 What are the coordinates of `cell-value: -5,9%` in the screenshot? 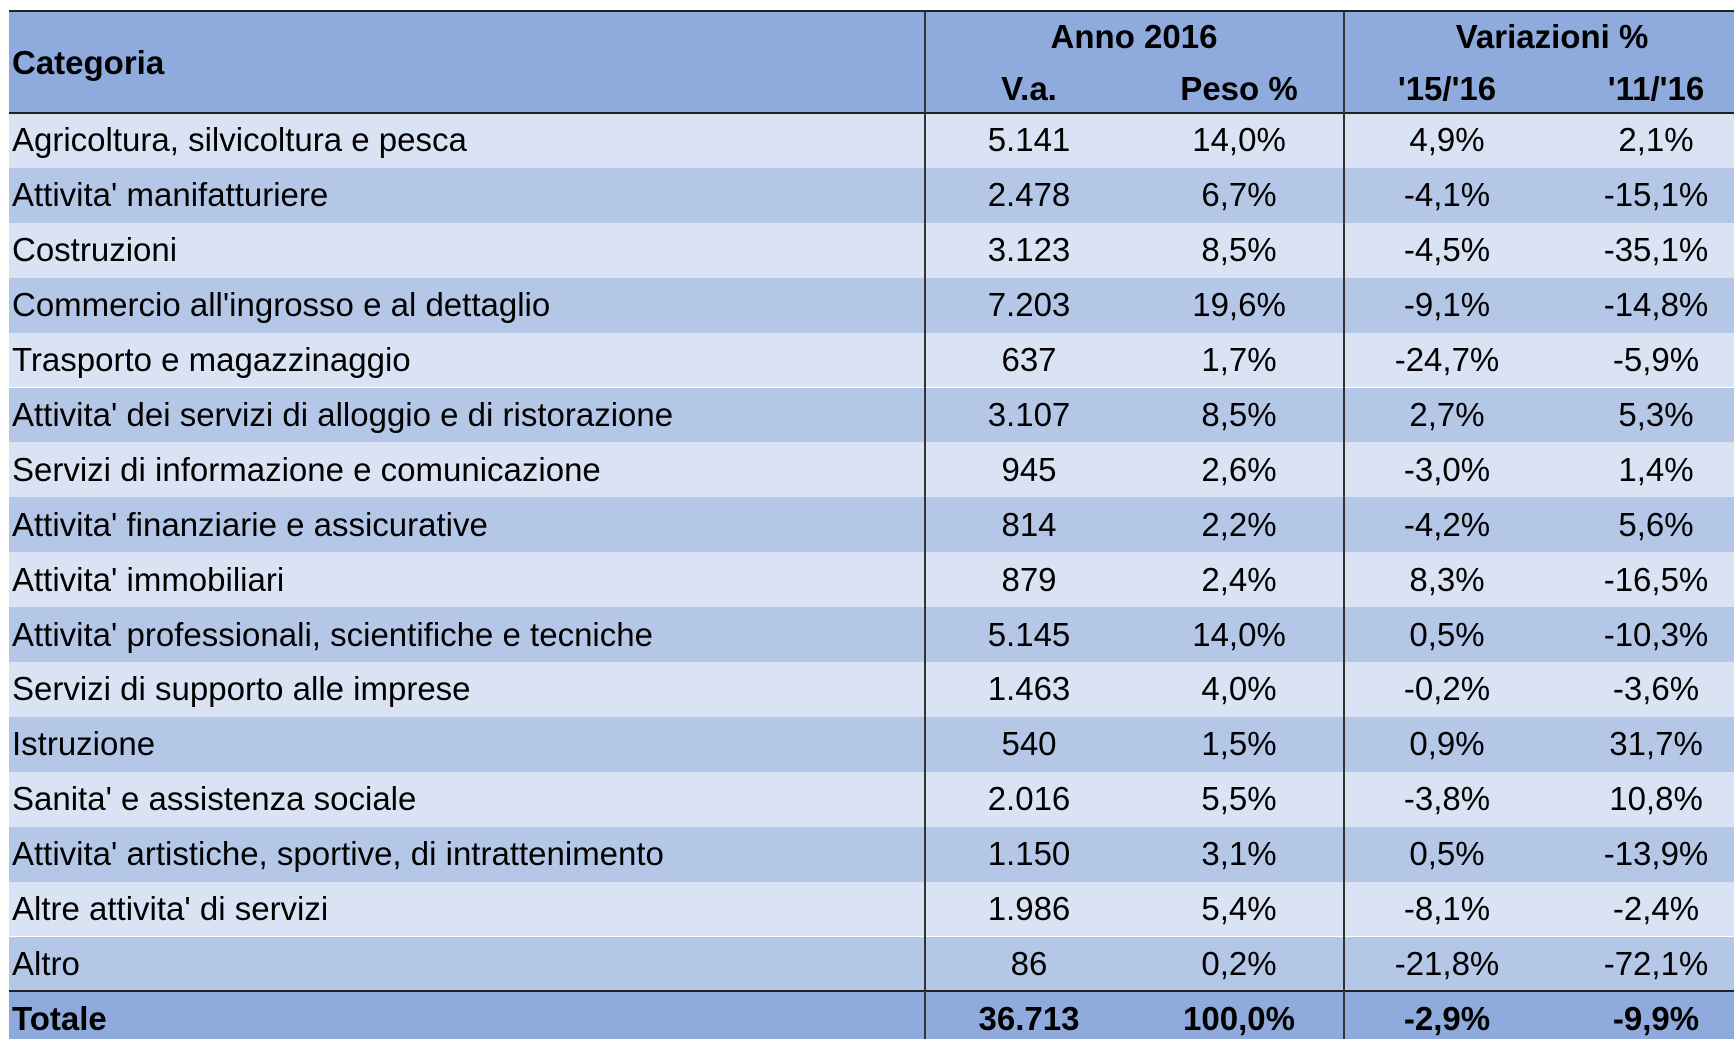 It's located at (1656, 360).